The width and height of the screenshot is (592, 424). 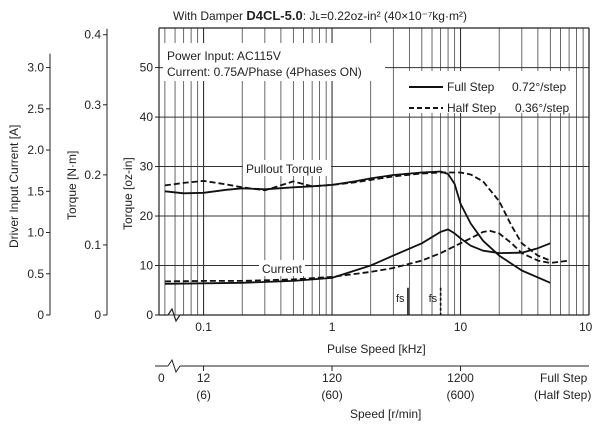 What do you see at coordinates (92, 35) in the screenshot?
I see `y-nm-tick-label: 0.4` at bounding box center [92, 35].